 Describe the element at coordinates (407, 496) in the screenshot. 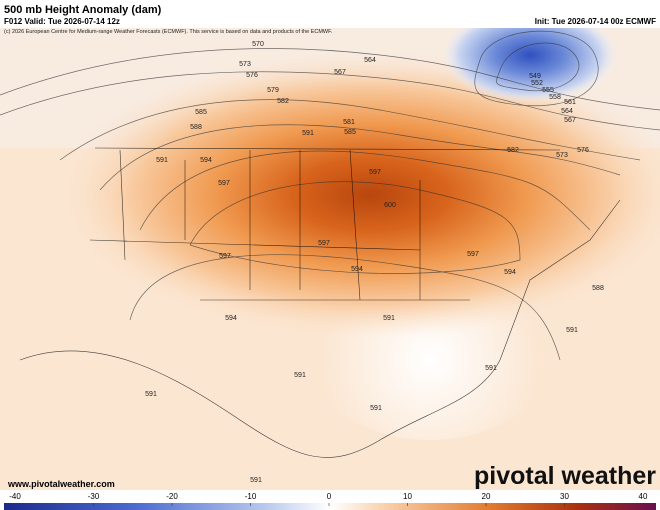

I see `colorbar-tick-label: 10` at that location.